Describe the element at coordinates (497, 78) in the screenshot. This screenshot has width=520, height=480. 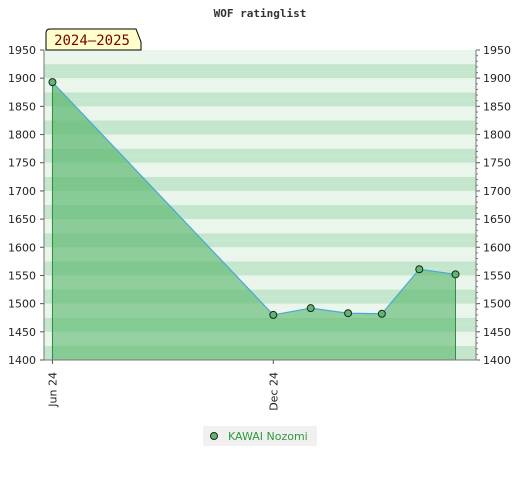
I see `y-tick-label-right: 1900` at that location.